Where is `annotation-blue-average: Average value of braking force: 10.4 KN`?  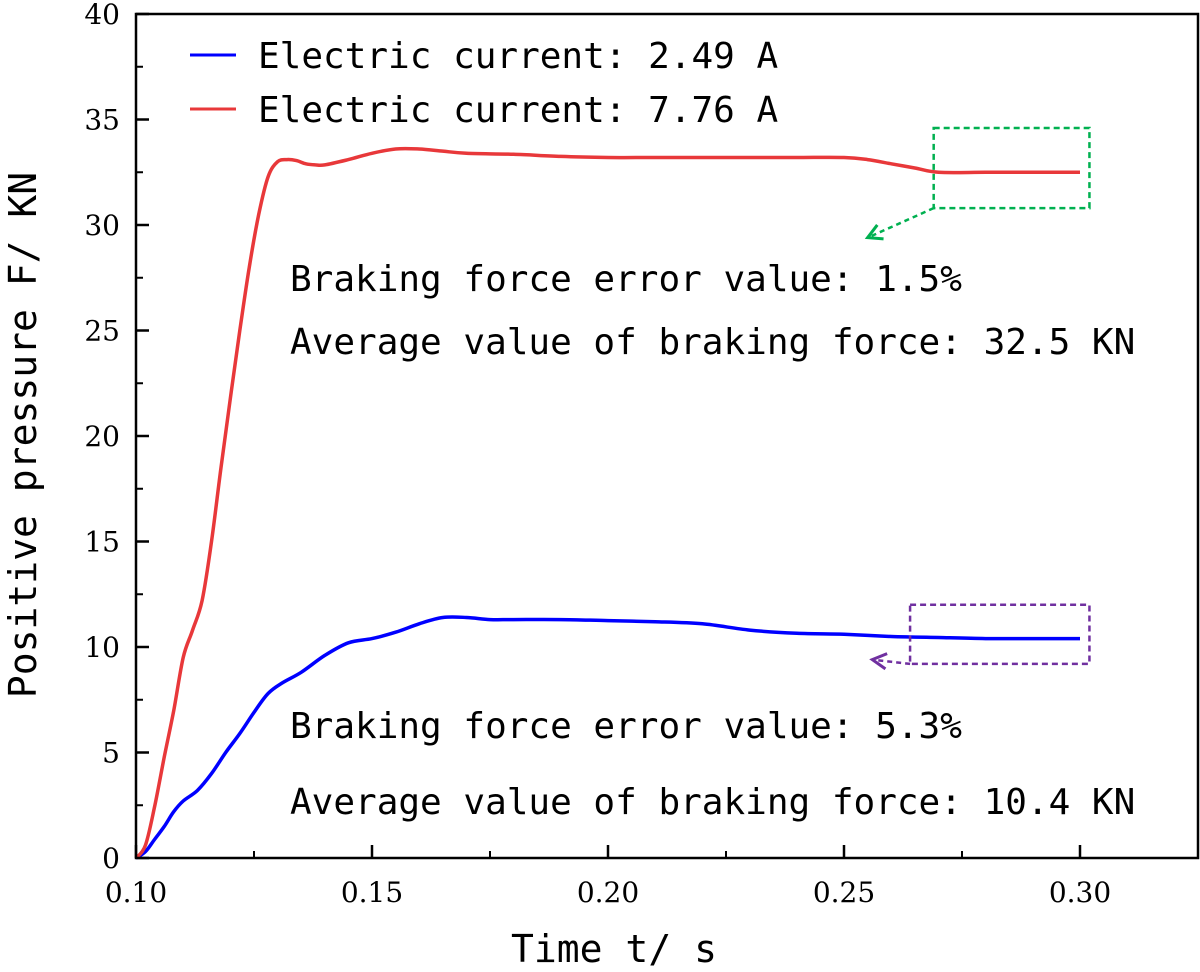
annotation-blue-average: Average value of braking force: 10.4 KN is located at coordinates (712, 802).